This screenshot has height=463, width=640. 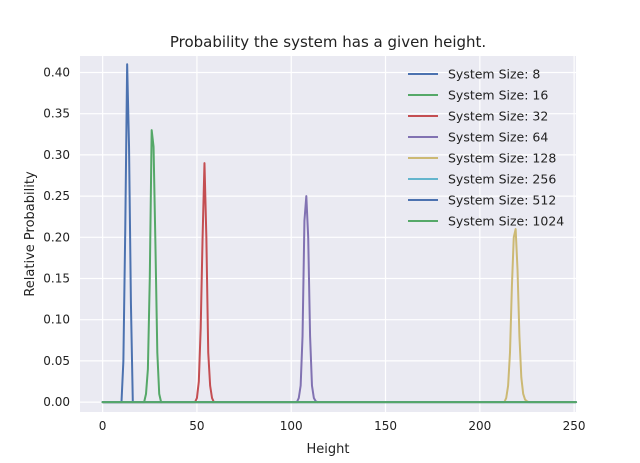 I want to click on x-tick-label: 0, so click(x=103, y=426).